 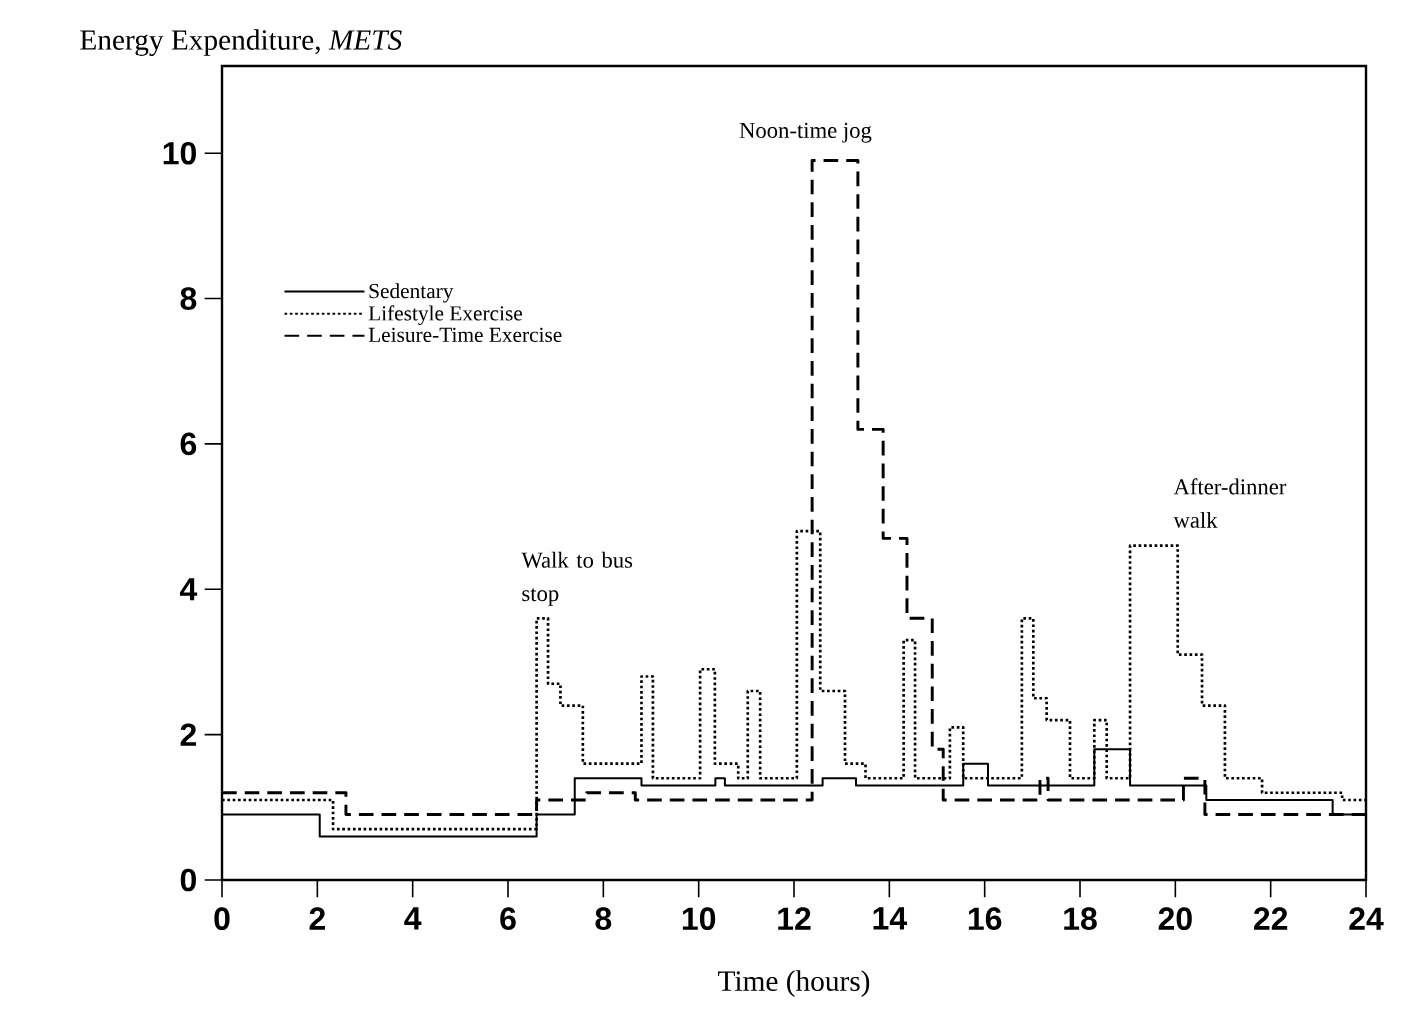 I want to click on x-tick-label: 16, so click(x=985, y=919).